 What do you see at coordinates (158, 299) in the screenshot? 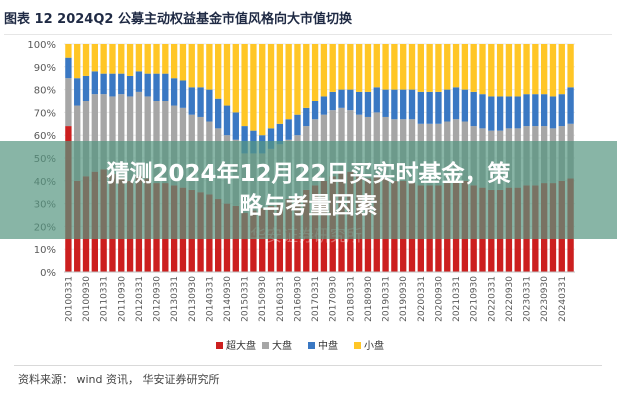
I see `x-tick-label: 20120930` at bounding box center [158, 299].